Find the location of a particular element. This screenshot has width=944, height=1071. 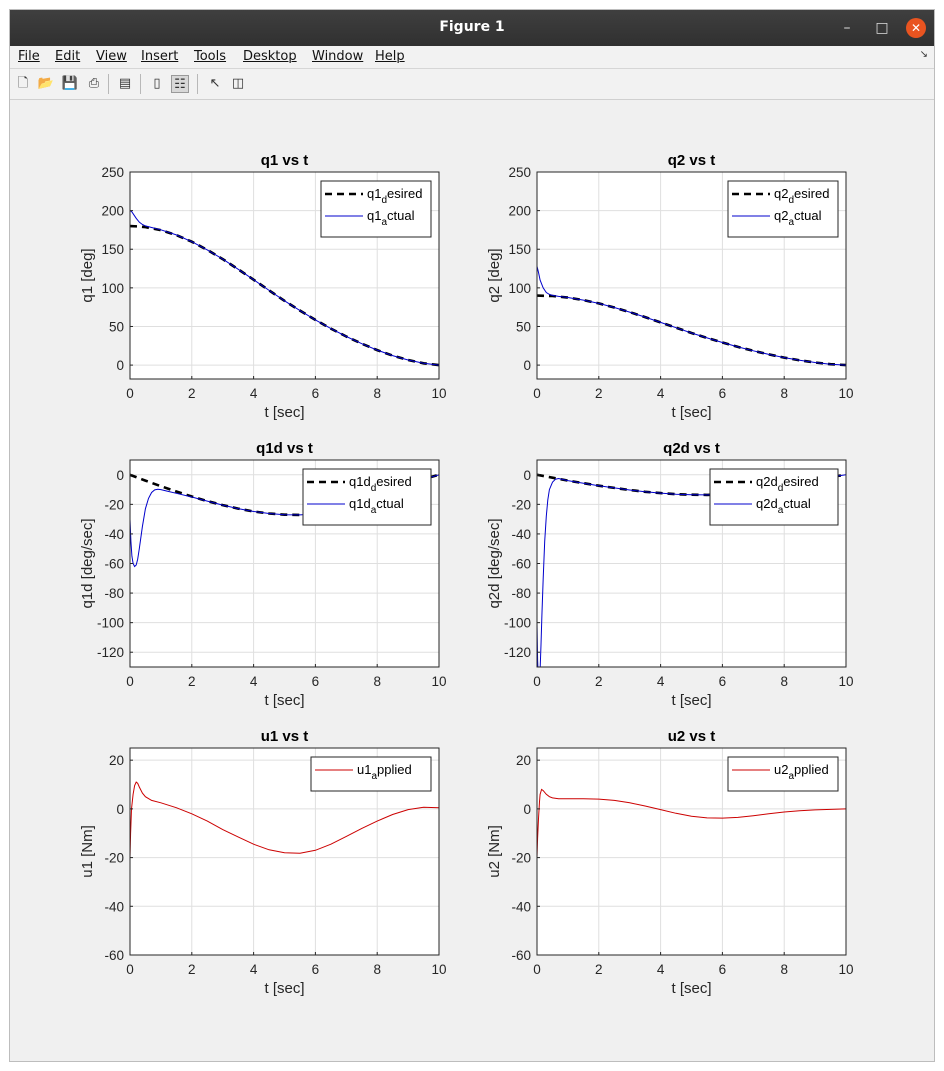

menu-window: Window is located at coordinates (338, 56).